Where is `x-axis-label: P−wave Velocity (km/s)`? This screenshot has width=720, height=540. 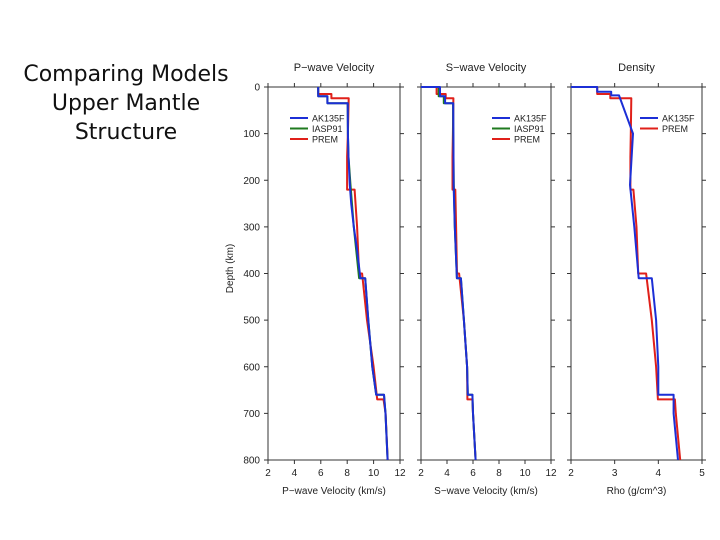
x-axis-label: P−wave Velocity (km/s) is located at coordinates (334, 491).